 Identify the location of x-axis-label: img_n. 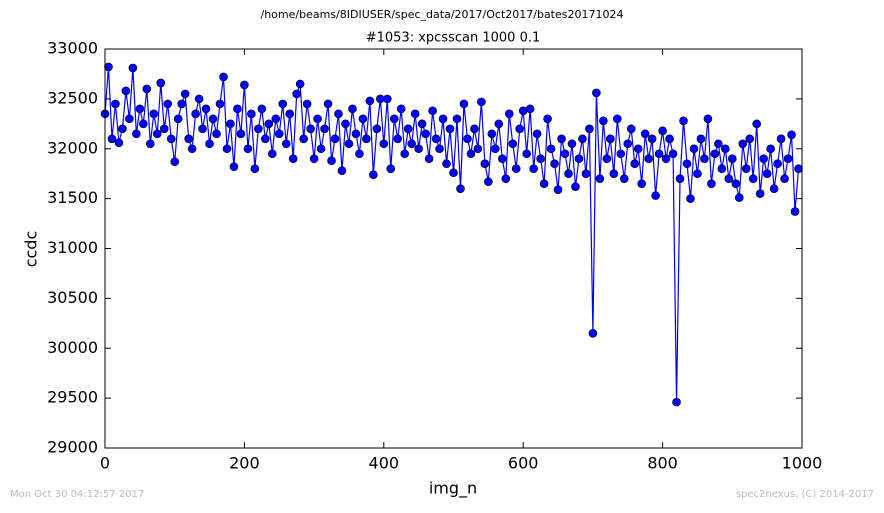
(453, 489).